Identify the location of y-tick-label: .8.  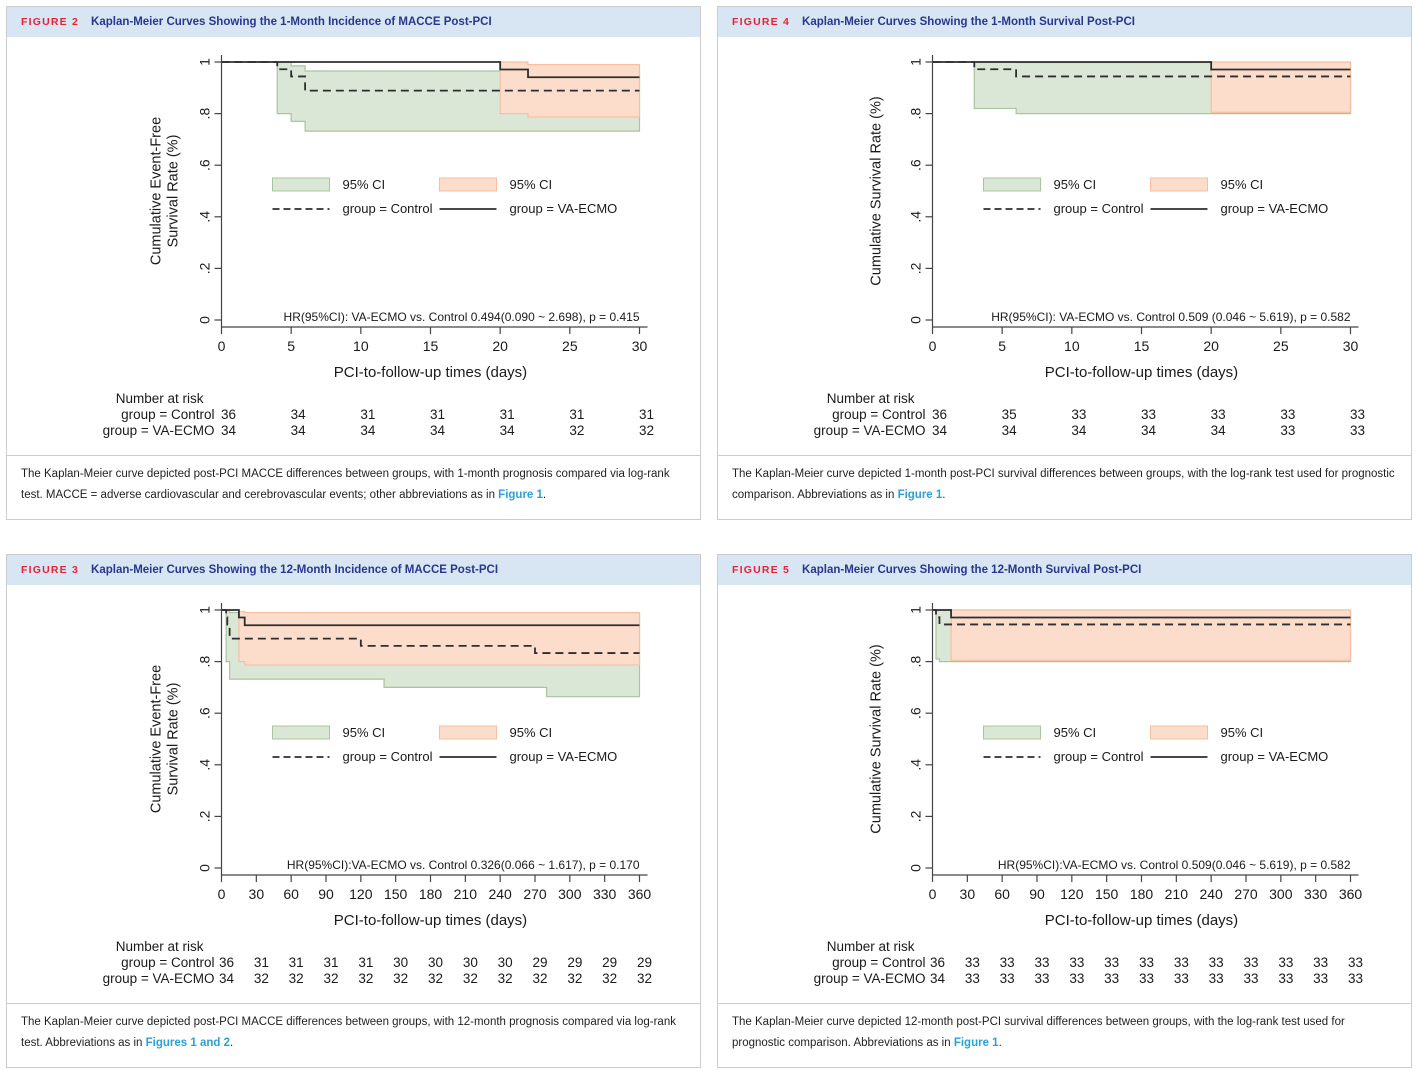
(204, 662).